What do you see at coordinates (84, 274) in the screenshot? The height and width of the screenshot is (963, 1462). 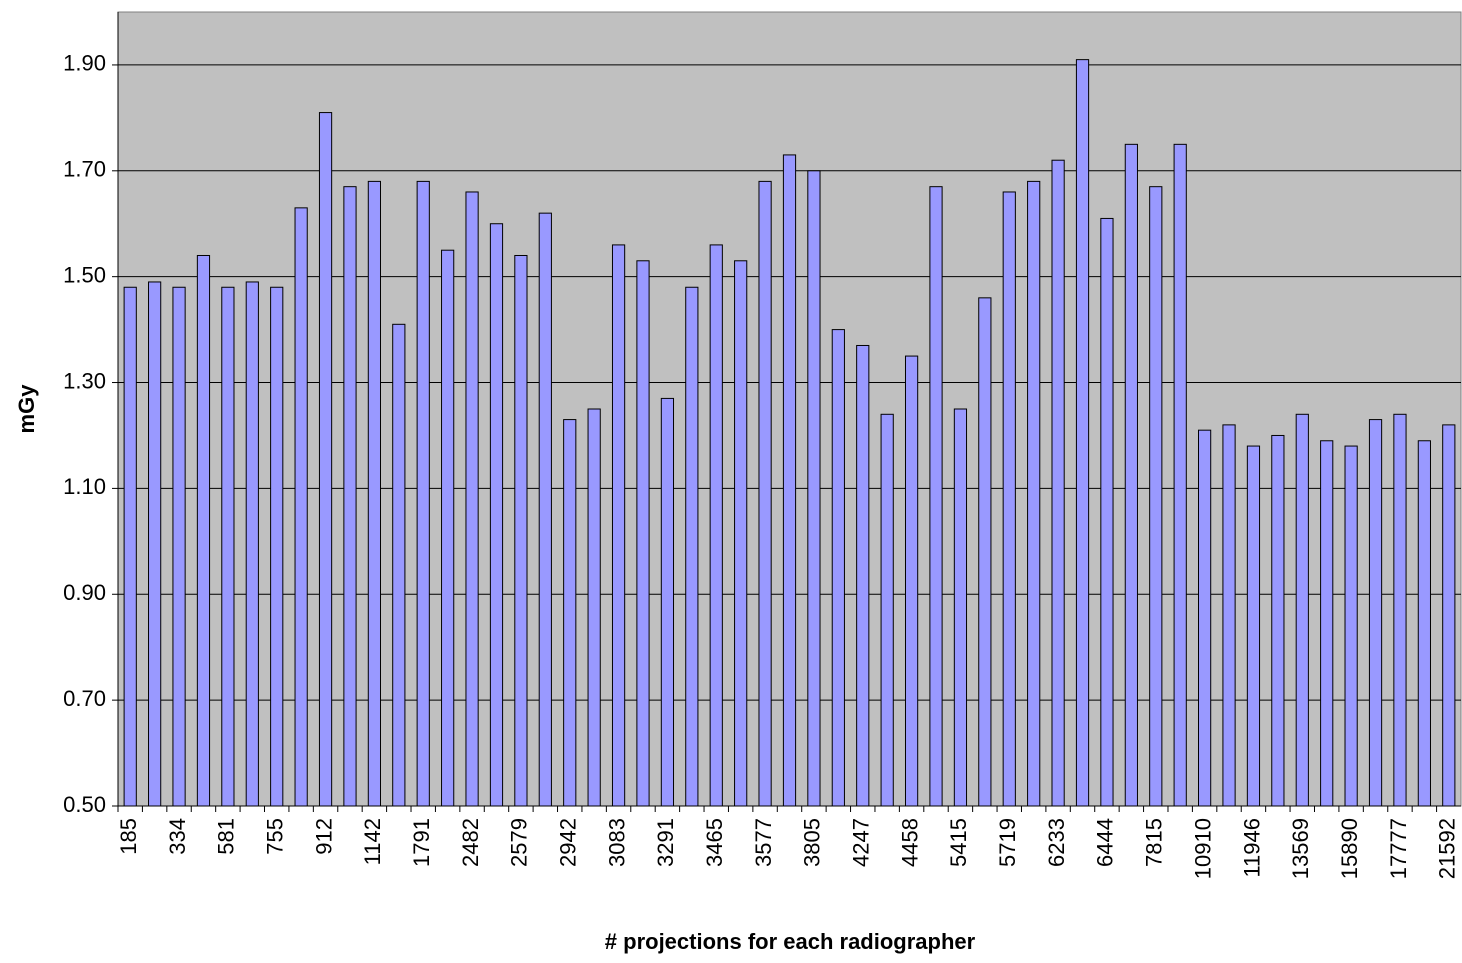 I see `y-tick-label: 1.50` at bounding box center [84, 274].